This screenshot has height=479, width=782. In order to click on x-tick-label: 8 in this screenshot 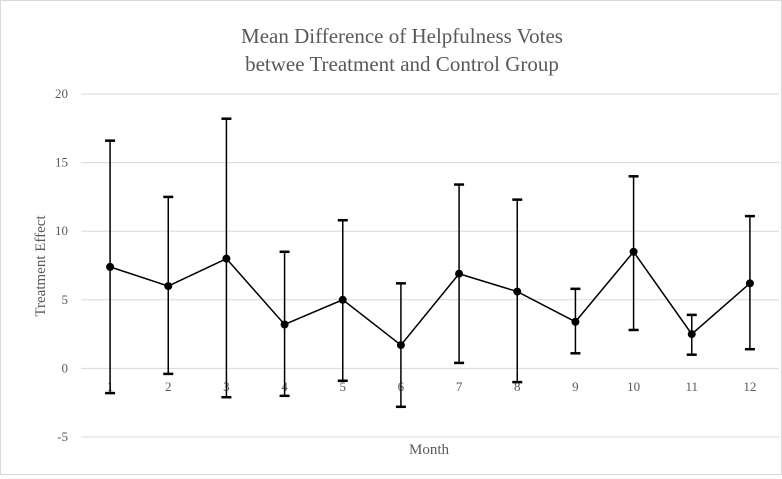, I will do `click(517, 386)`.